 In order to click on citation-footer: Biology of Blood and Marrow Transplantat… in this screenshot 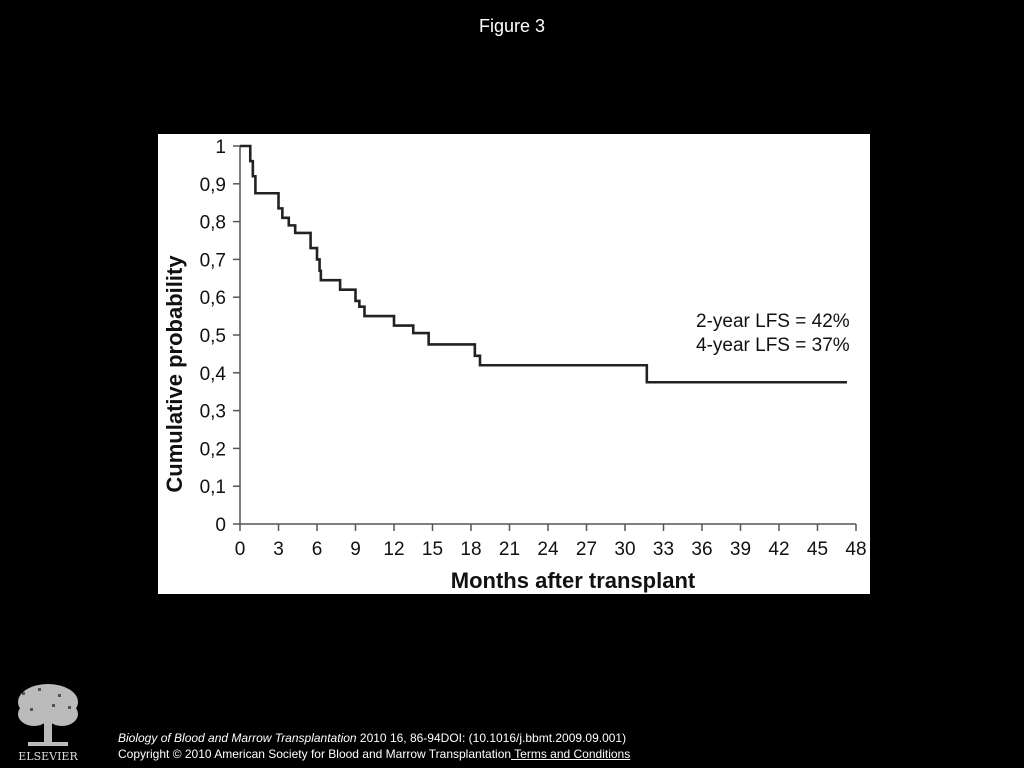, I will do `click(374, 746)`.